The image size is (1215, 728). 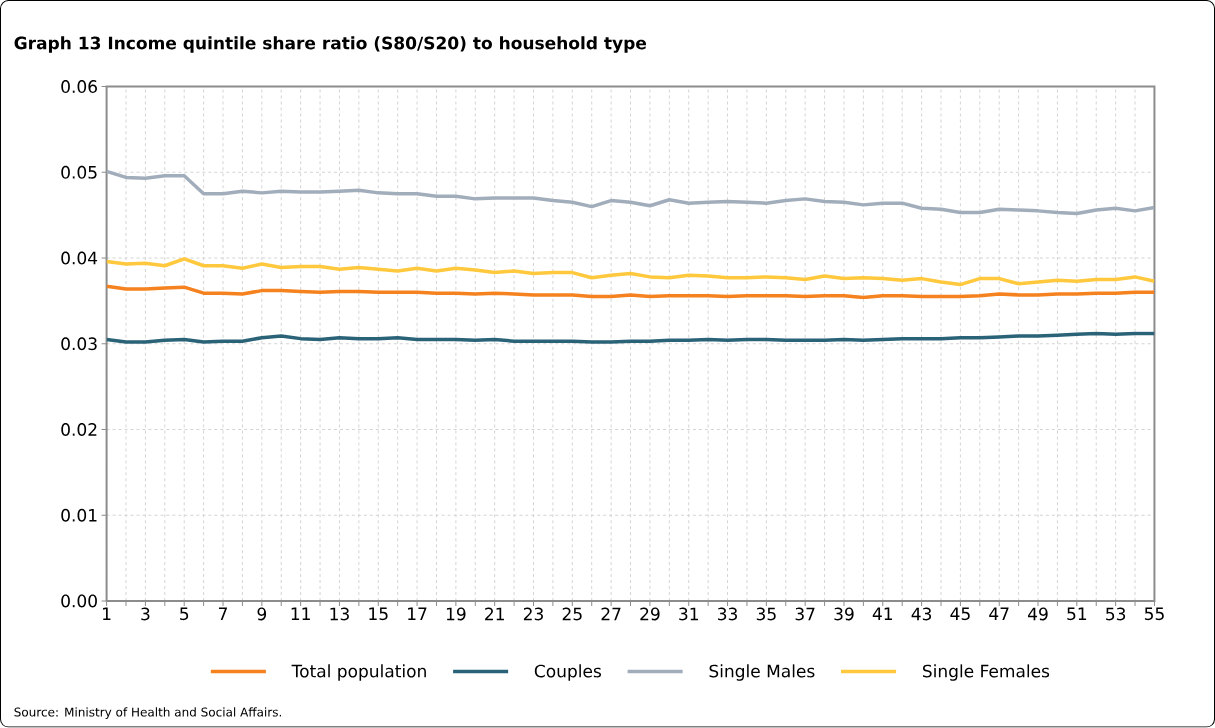 What do you see at coordinates (572, 614) in the screenshot?
I see `x-tick-label: 25` at bounding box center [572, 614].